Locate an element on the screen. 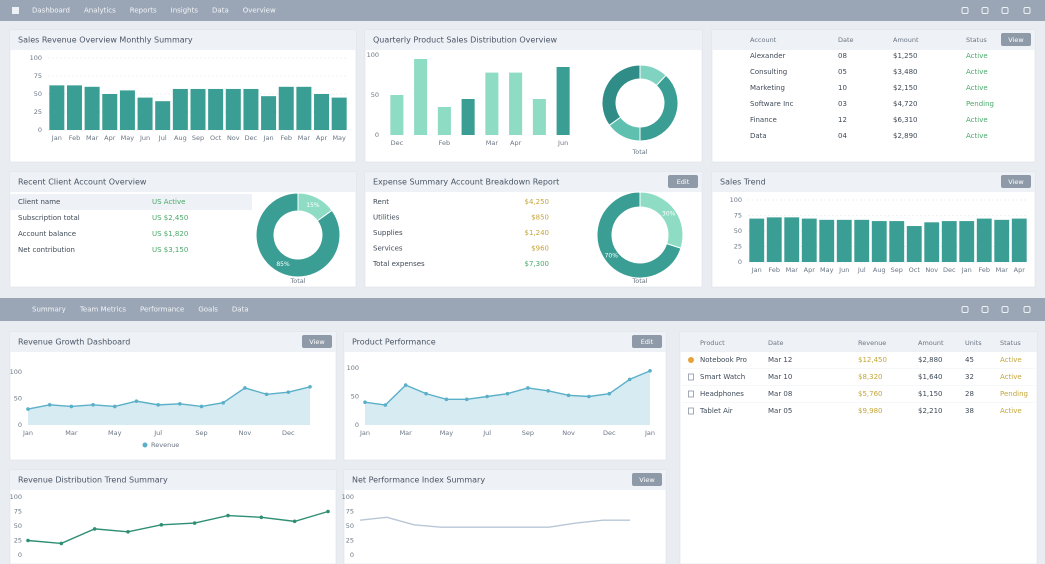 This screenshot has height=564, width=1045. table-header: Date is located at coordinates (846, 40).